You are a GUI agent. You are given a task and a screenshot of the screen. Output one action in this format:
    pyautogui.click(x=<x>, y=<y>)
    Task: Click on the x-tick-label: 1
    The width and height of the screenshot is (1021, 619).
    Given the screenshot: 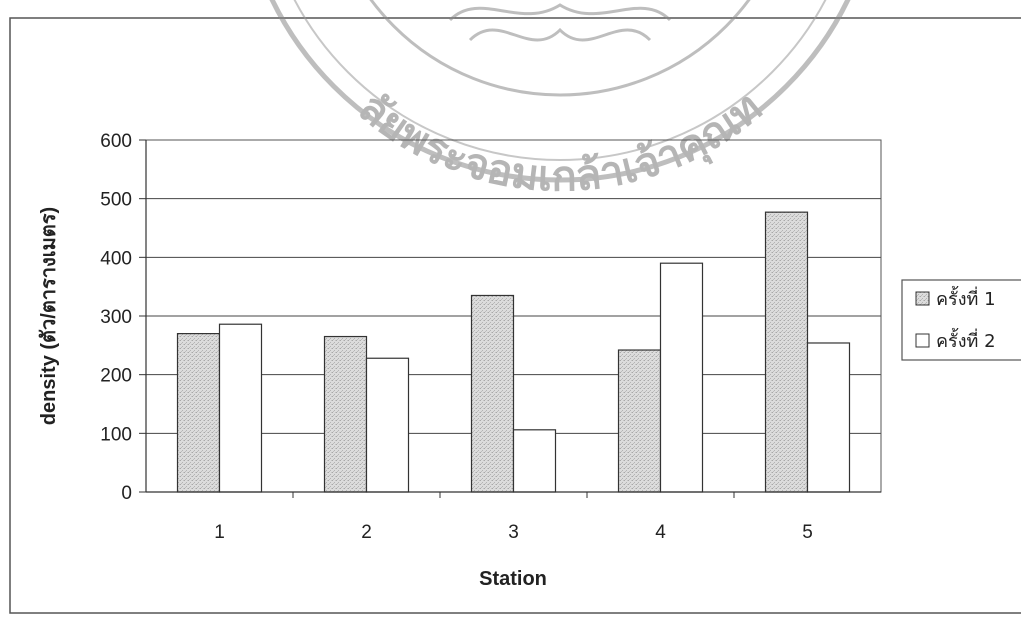 What is the action you would take?
    pyautogui.click(x=219, y=532)
    